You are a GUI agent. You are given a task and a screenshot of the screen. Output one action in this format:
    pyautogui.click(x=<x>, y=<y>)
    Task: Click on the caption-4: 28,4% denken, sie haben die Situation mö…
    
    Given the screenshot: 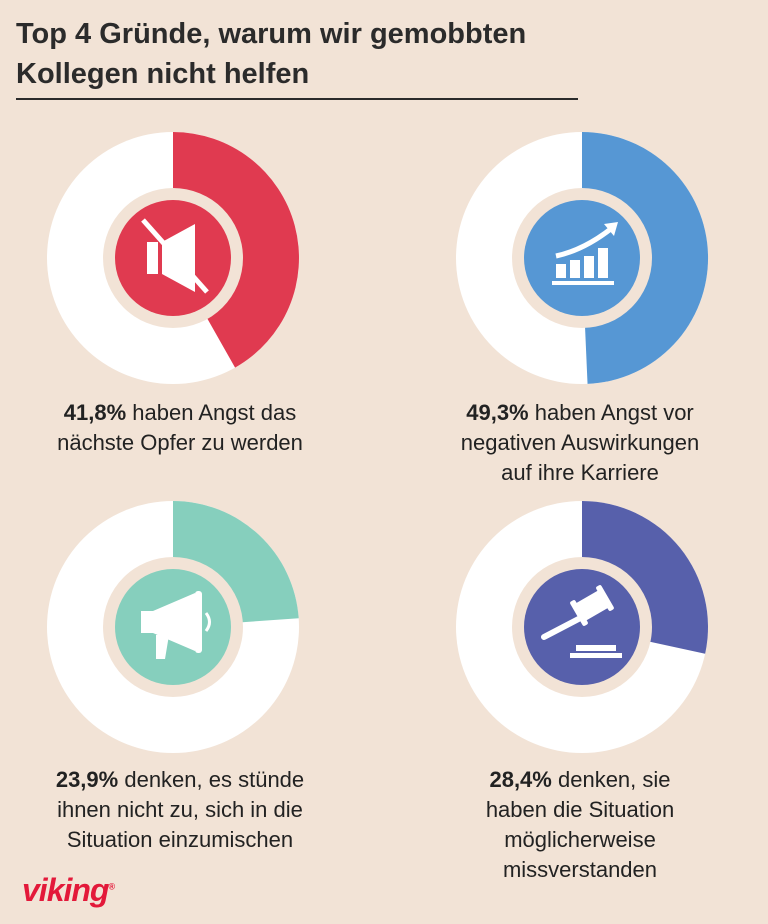 What is the action you would take?
    pyautogui.click(x=580, y=825)
    